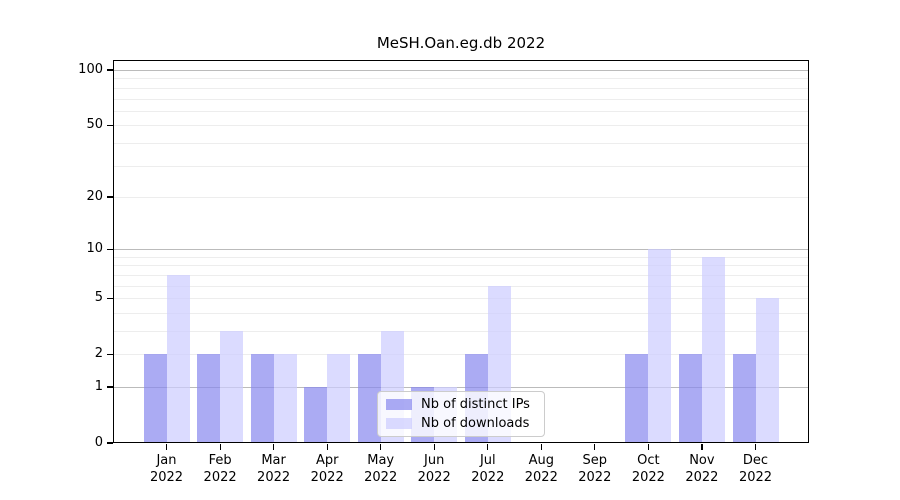 This screenshot has width=900, height=500. I want to click on x-tick-sep, so click(595, 446).